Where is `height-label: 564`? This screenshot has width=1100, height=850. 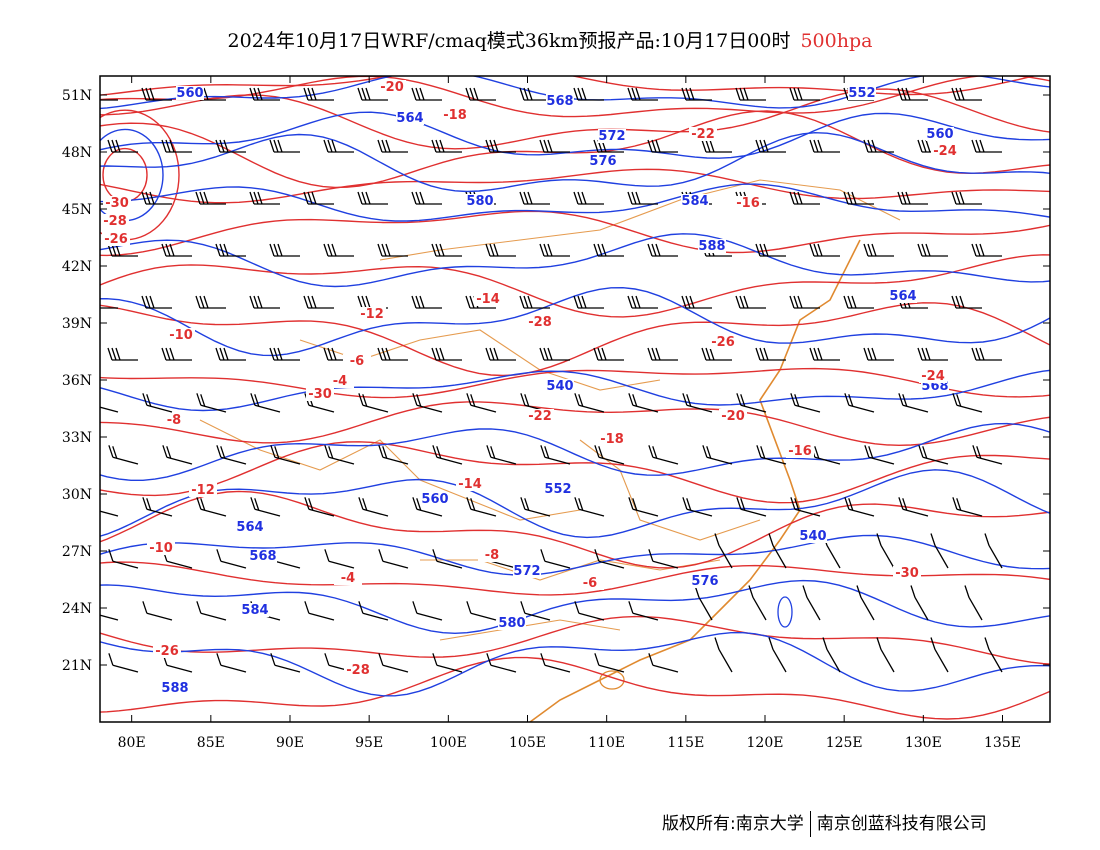
height-label: 564 is located at coordinates (249, 527).